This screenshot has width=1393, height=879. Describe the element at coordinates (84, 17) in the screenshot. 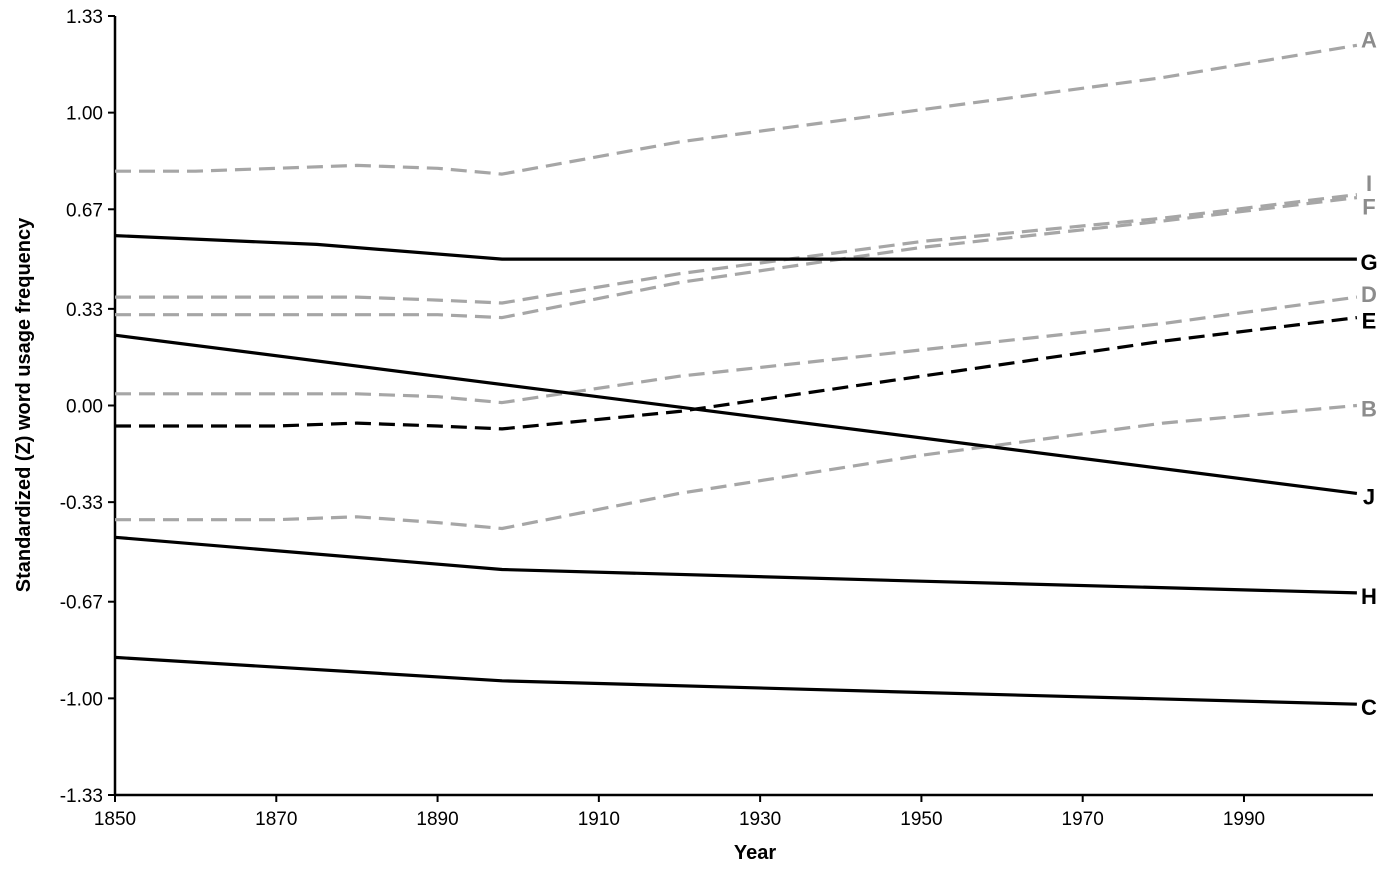

I see `y-tick-label: 1.33` at that location.